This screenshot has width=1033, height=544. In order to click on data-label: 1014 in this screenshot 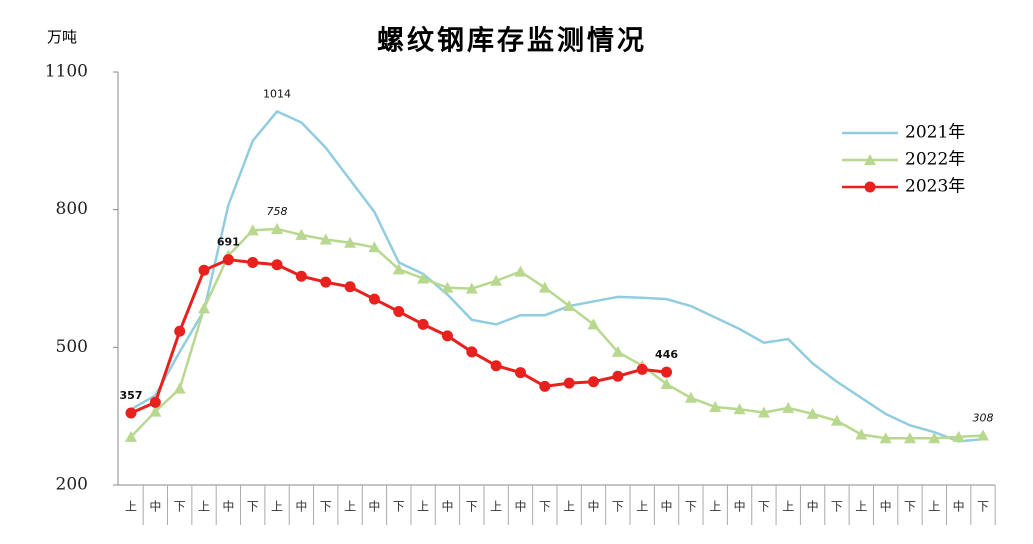, I will do `click(277, 93)`.